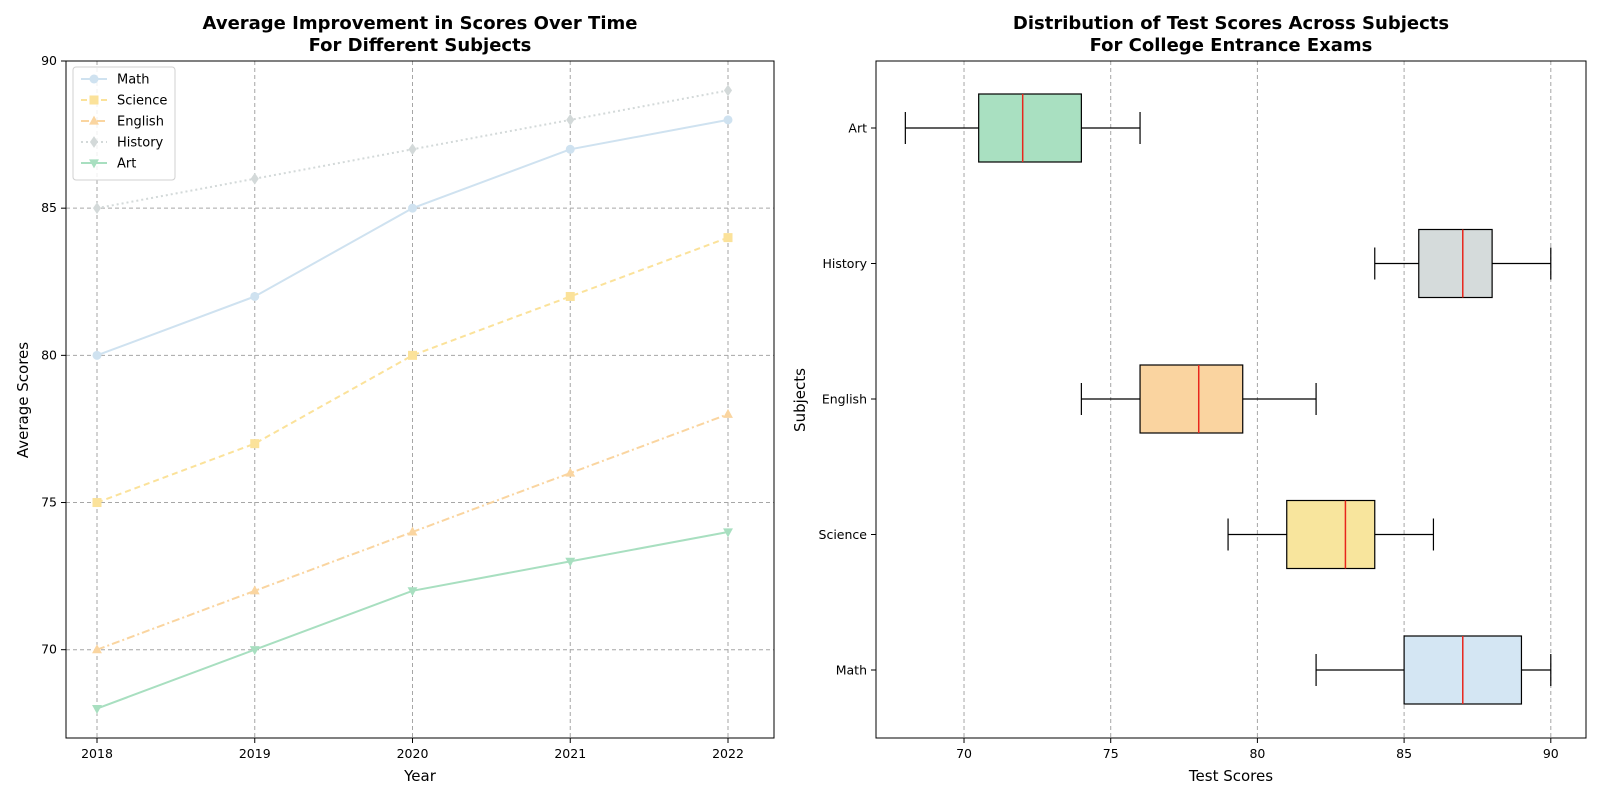 This screenshot has width=1600, height=800. Describe the element at coordinates (964, 753) in the screenshot. I see `x-tick-label-70: 70` at that location.